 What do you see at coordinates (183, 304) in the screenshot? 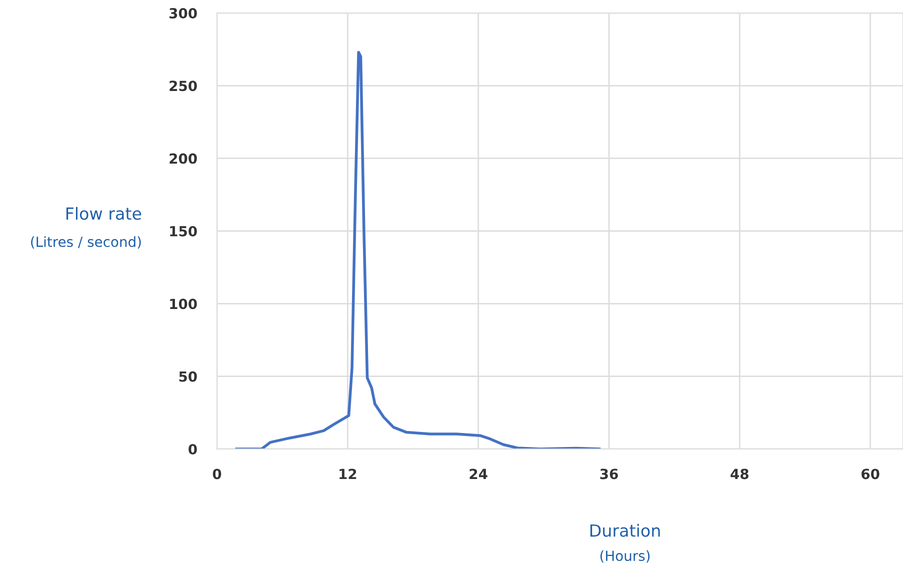
I see `y-tick-label: 100` at bounding box center [183, 304].